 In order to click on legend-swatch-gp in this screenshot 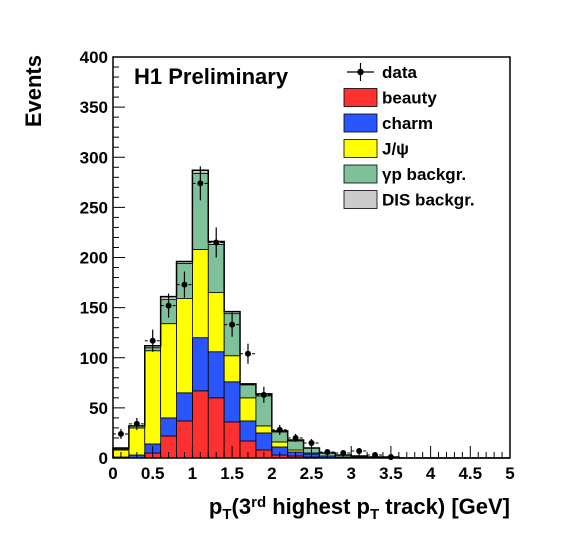, I will do `click(360, 174)`.